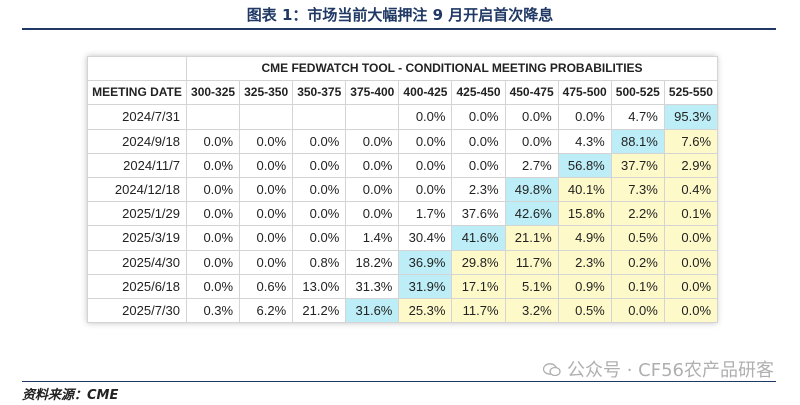 The height and width of the screenshot is (405, 800). Describe the element at coordinates (425, 262) in the screenshot. I see `probability-cell: 36.9%` at that location.